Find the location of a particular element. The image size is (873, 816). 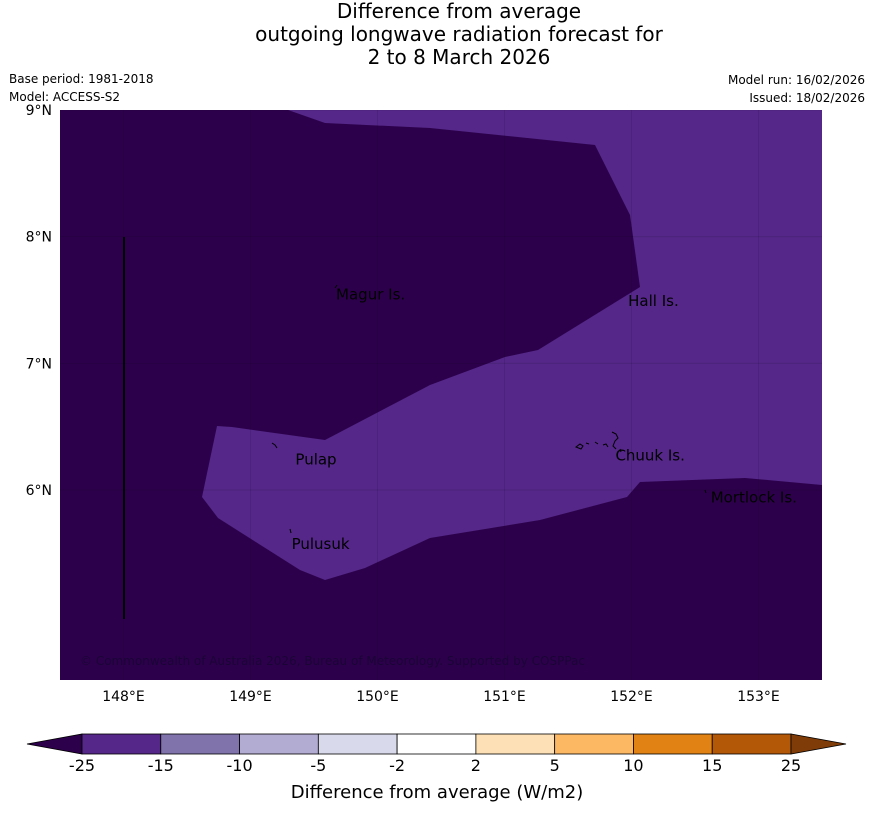

longitude-axis: 148°E 149°E 150°E 151°E 152°E 153°E is located at coordinates (441, 697).